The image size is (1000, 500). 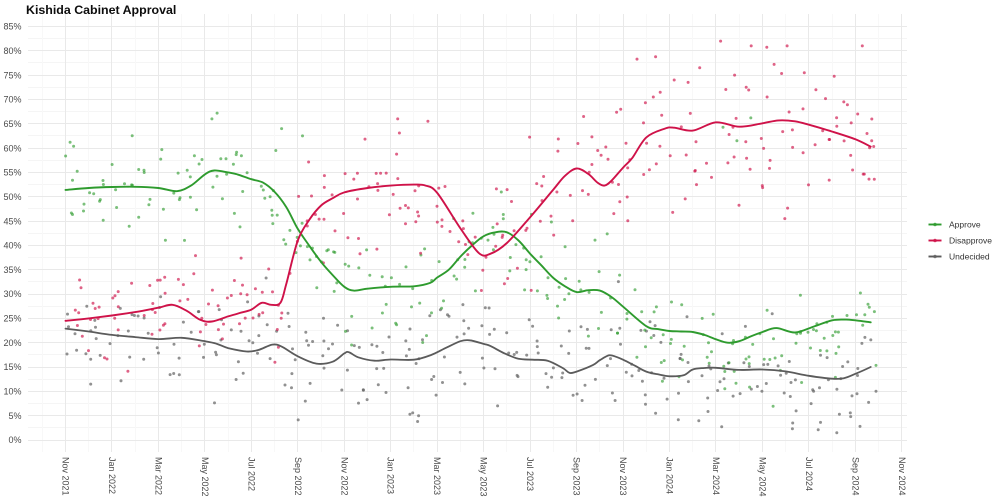 I want to click on svg-text: Mar 2022, so click(x=158, y=476).